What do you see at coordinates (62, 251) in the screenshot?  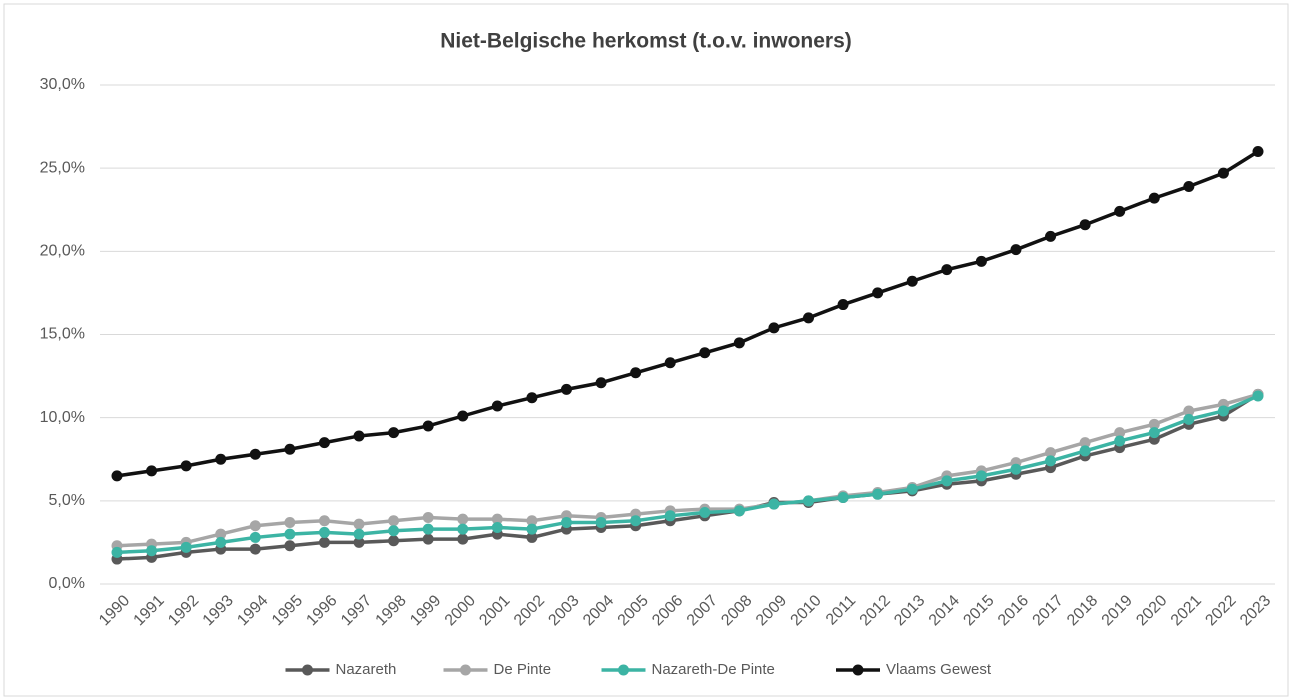 I see `y-tick-label: 20,0%` at bounding box center [62, 251].